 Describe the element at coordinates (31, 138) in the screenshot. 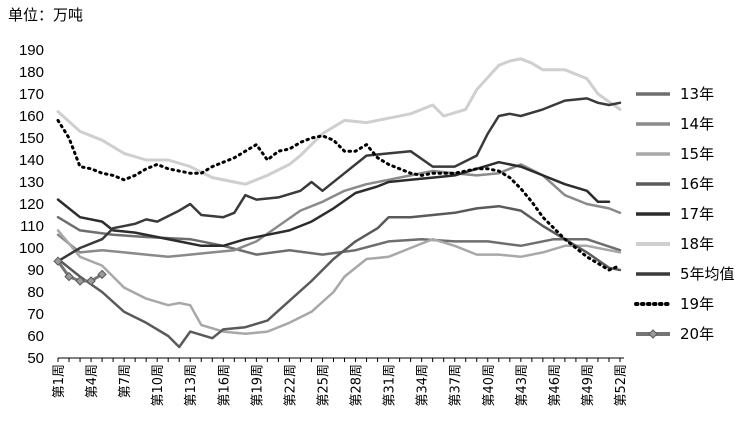

I see `y-tick-label: 150` at that location.